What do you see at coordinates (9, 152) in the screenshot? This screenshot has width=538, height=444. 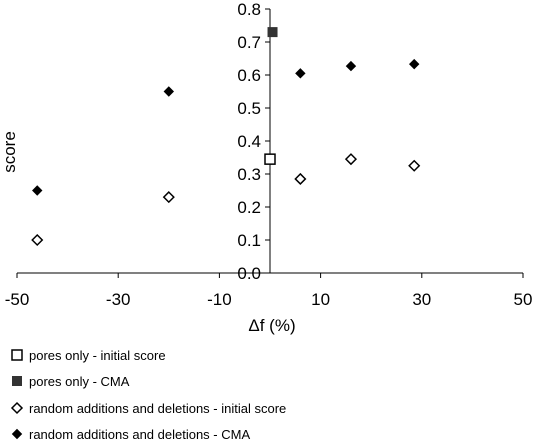 I see `y-axis-title: score` at bounding box center [9, 152].